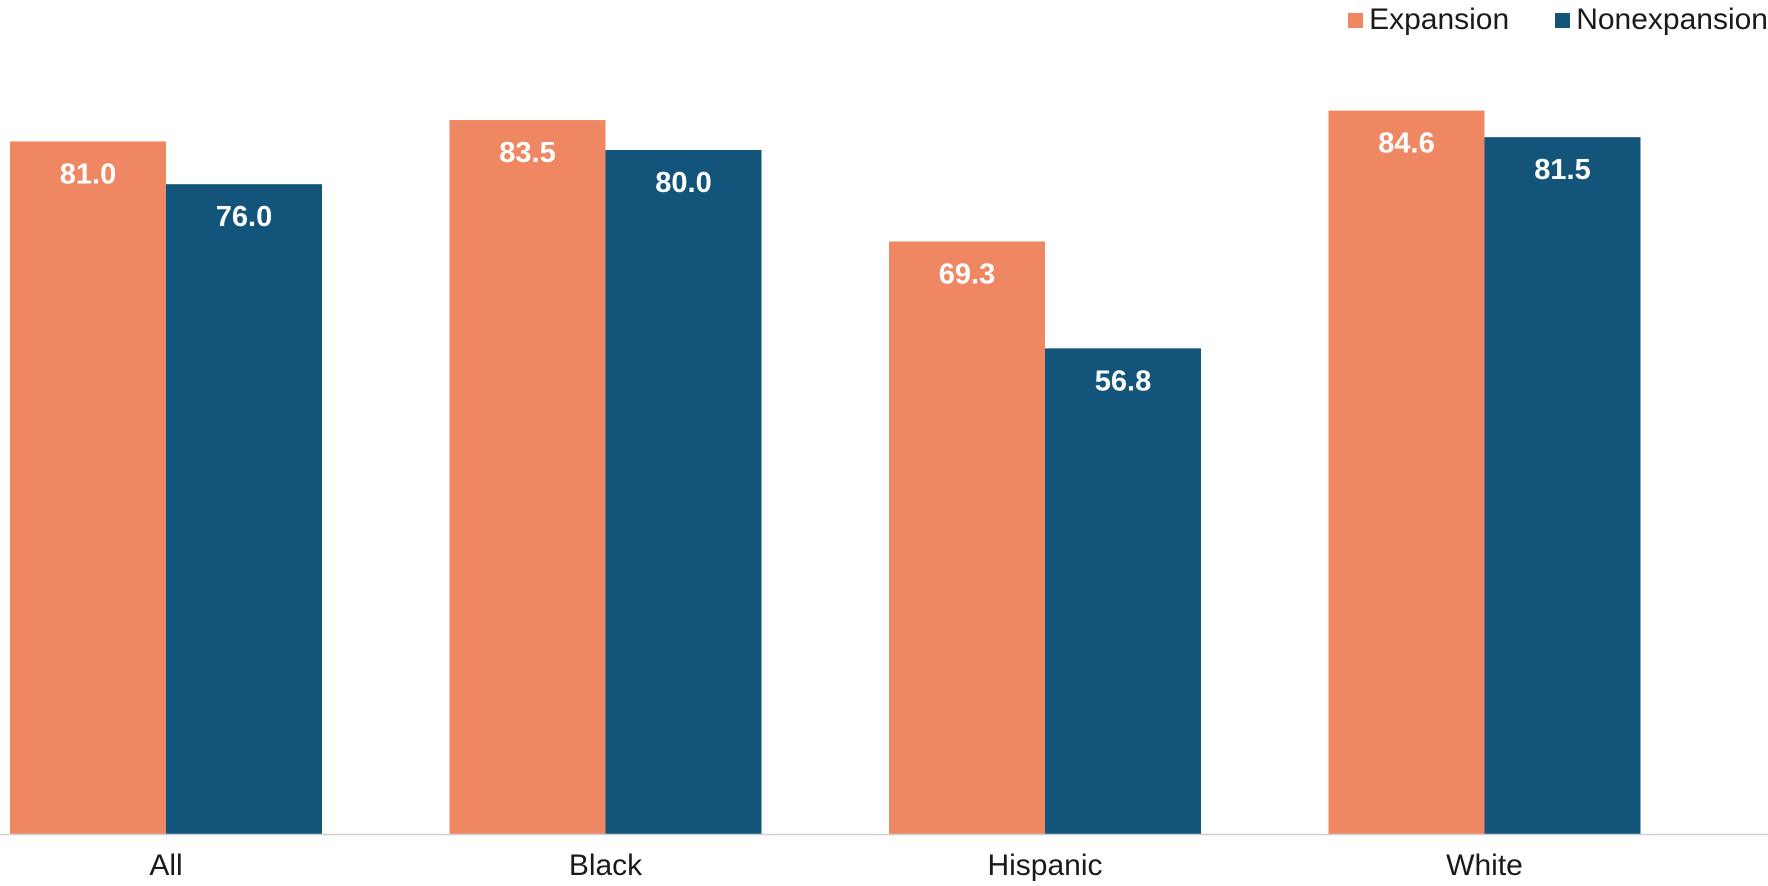 This screenshot has height=886, width=1768. Describe the element at coordinates (244, 217) in the screenshot. I see `data-label-all-nonexpansion: 76.0` at that location.